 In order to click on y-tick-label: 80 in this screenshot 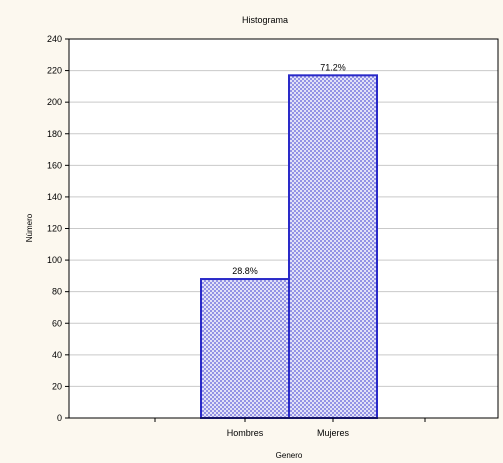, I will do `click(57, 292)`.